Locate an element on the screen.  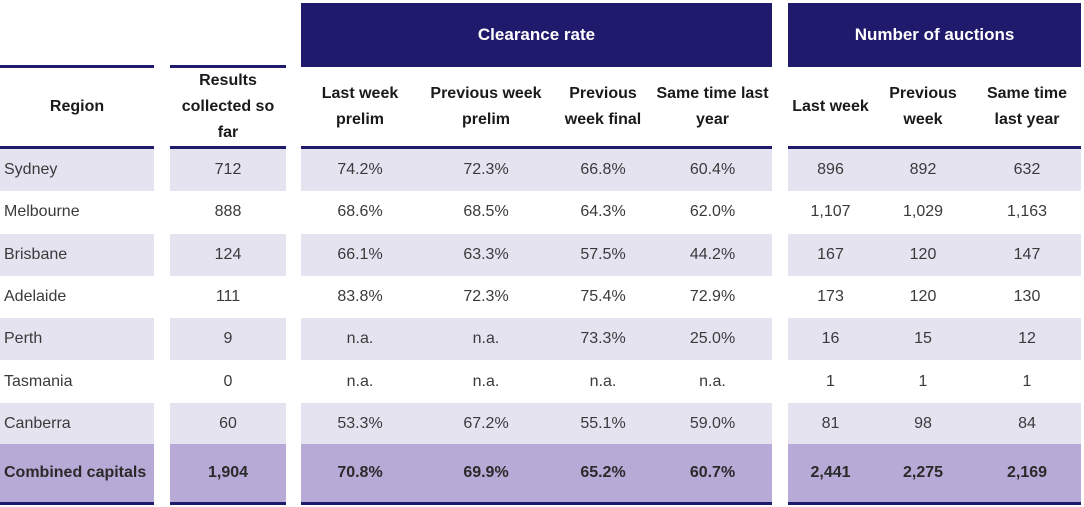
cell-cr-year: n.a. is located at coordinates (712, 381).